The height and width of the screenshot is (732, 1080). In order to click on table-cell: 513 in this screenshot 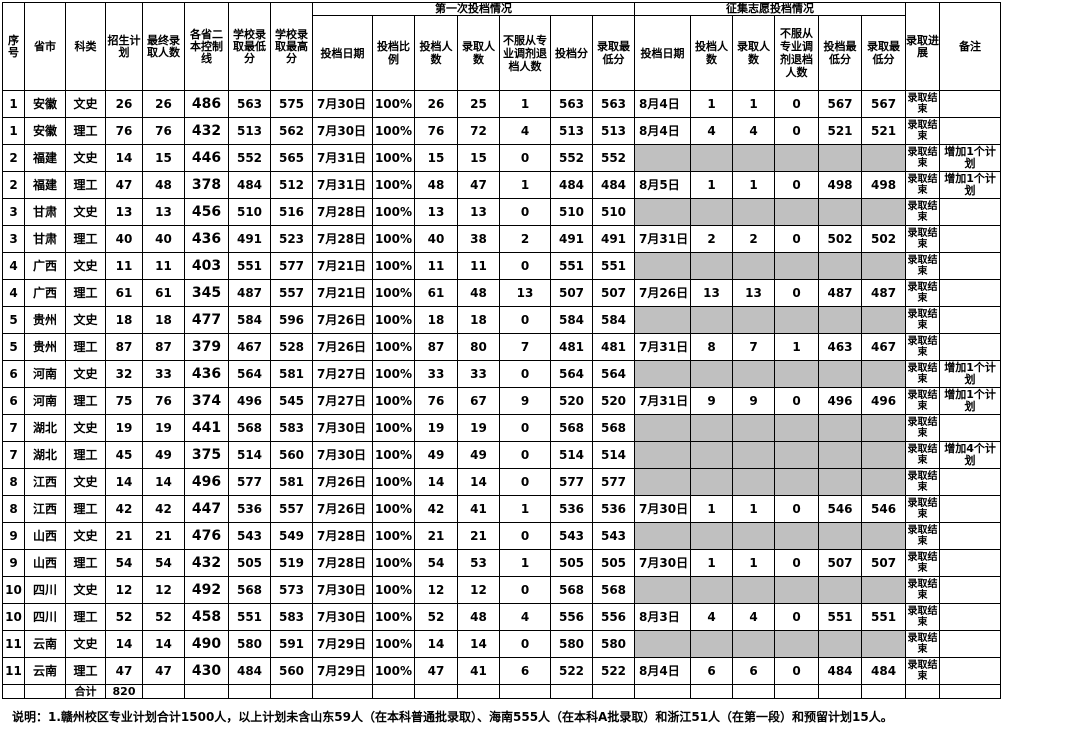, I will do `click(571, 131)`.